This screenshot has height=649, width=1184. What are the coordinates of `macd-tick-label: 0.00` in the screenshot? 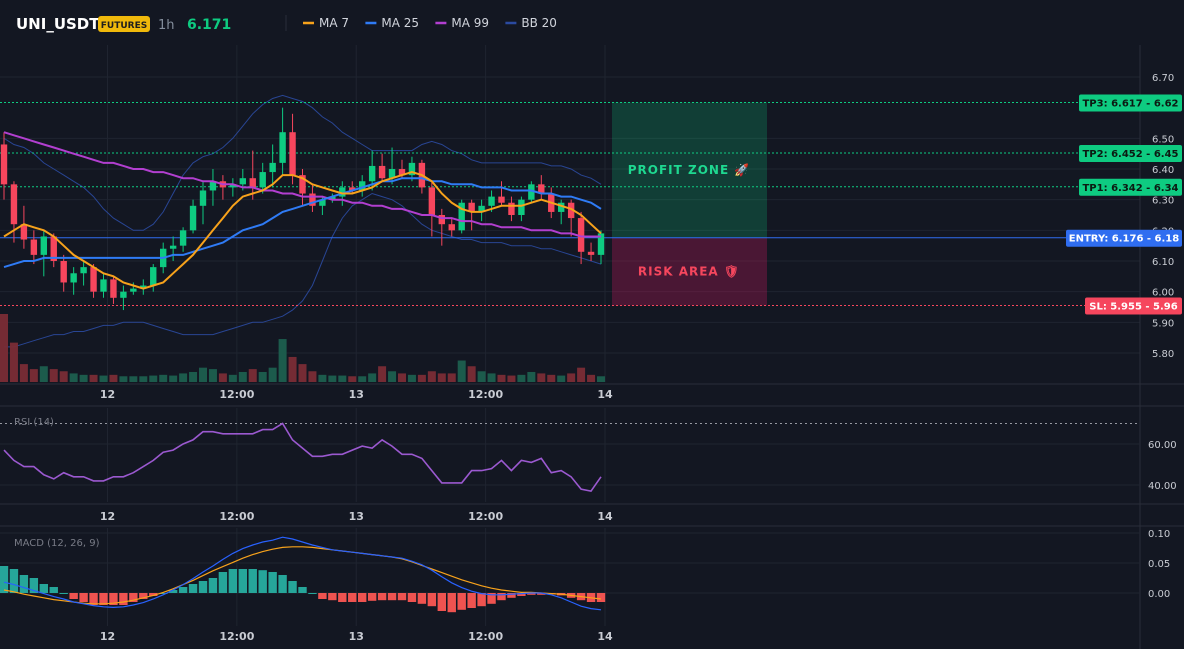 It's located at (1159, 594).